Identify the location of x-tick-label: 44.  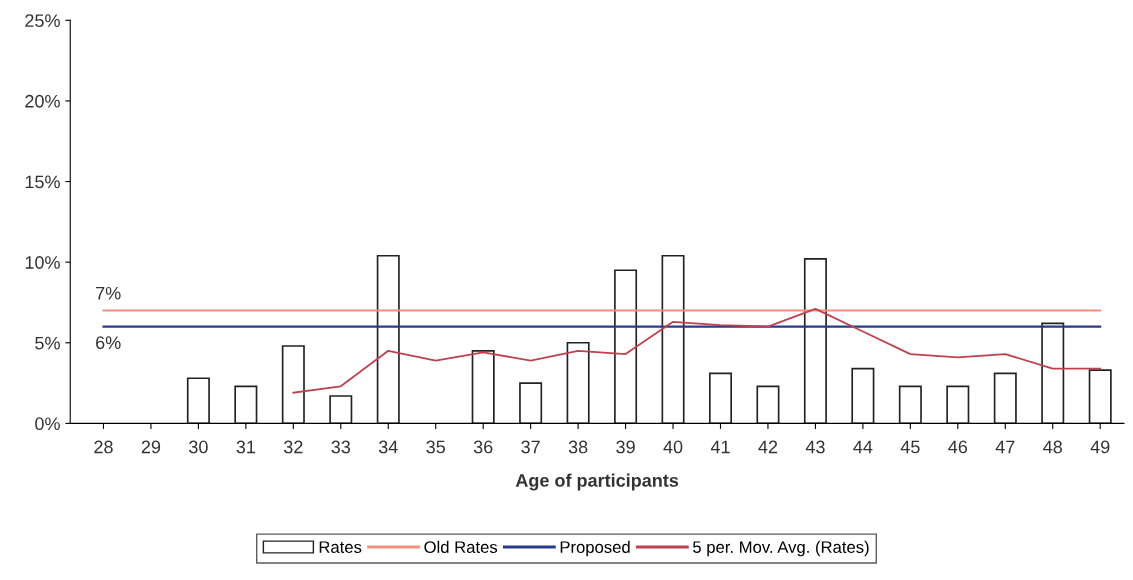
(863, 447).